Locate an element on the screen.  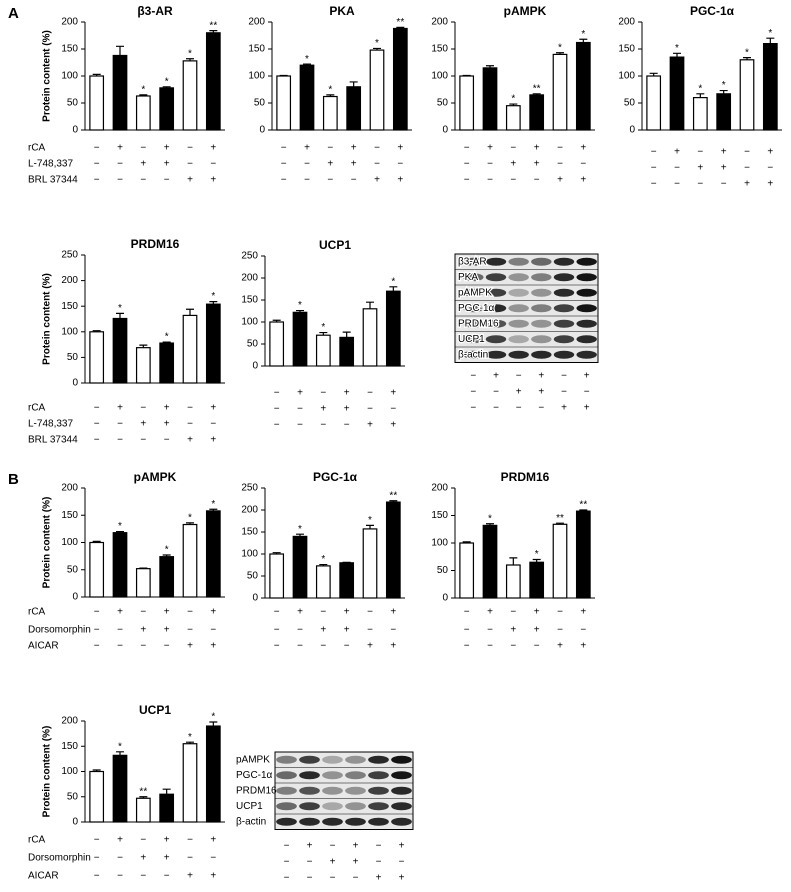
chart-title: UCP1 is located at coordinates (335, 245).